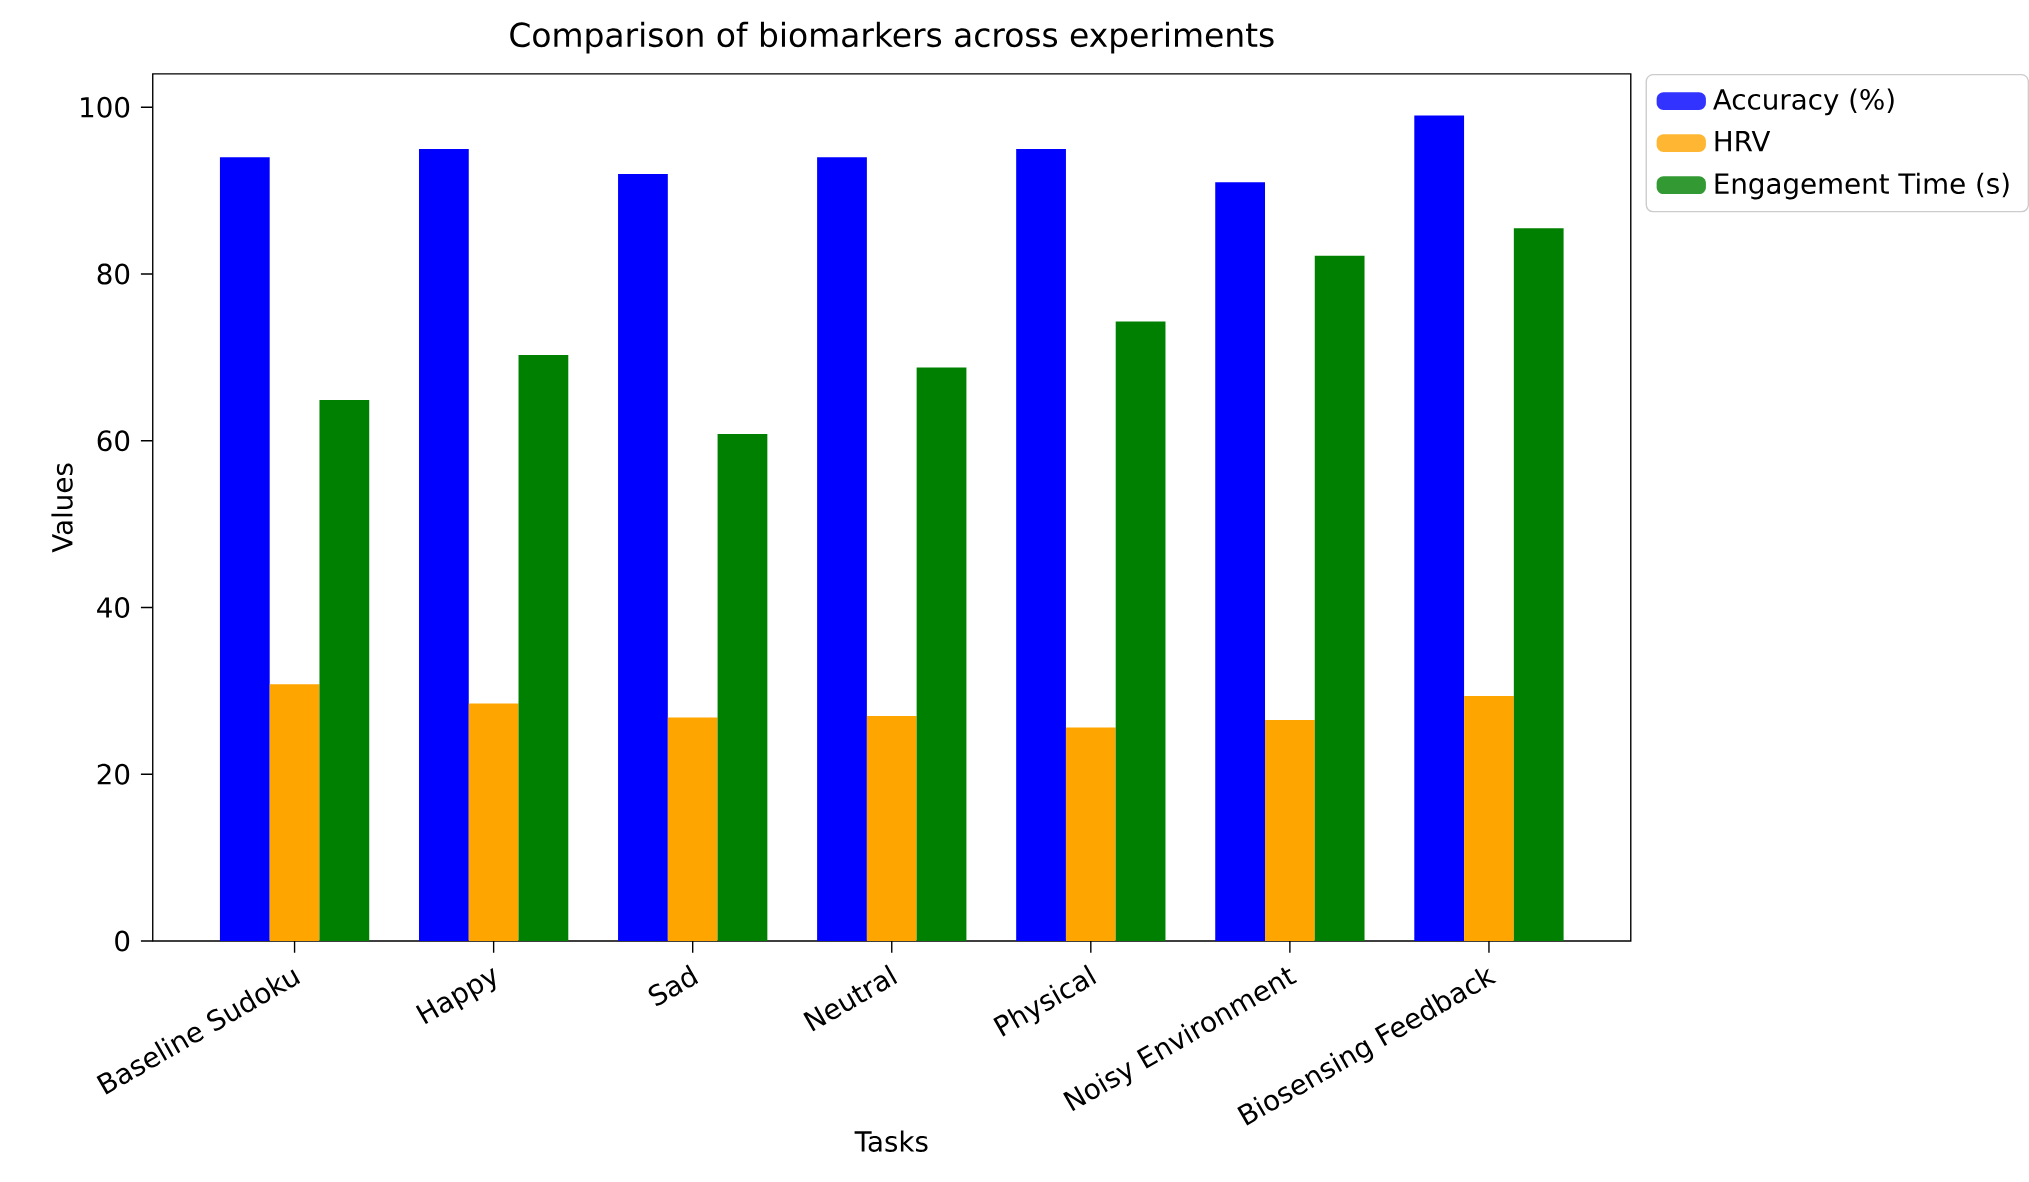 Image resolution: width=2029 pixels, height=1182 pixels. What do you see at coordinates (62, 508) in the screenshot?
I see `y-axis-title: Values` at bounding box center [62, 508].